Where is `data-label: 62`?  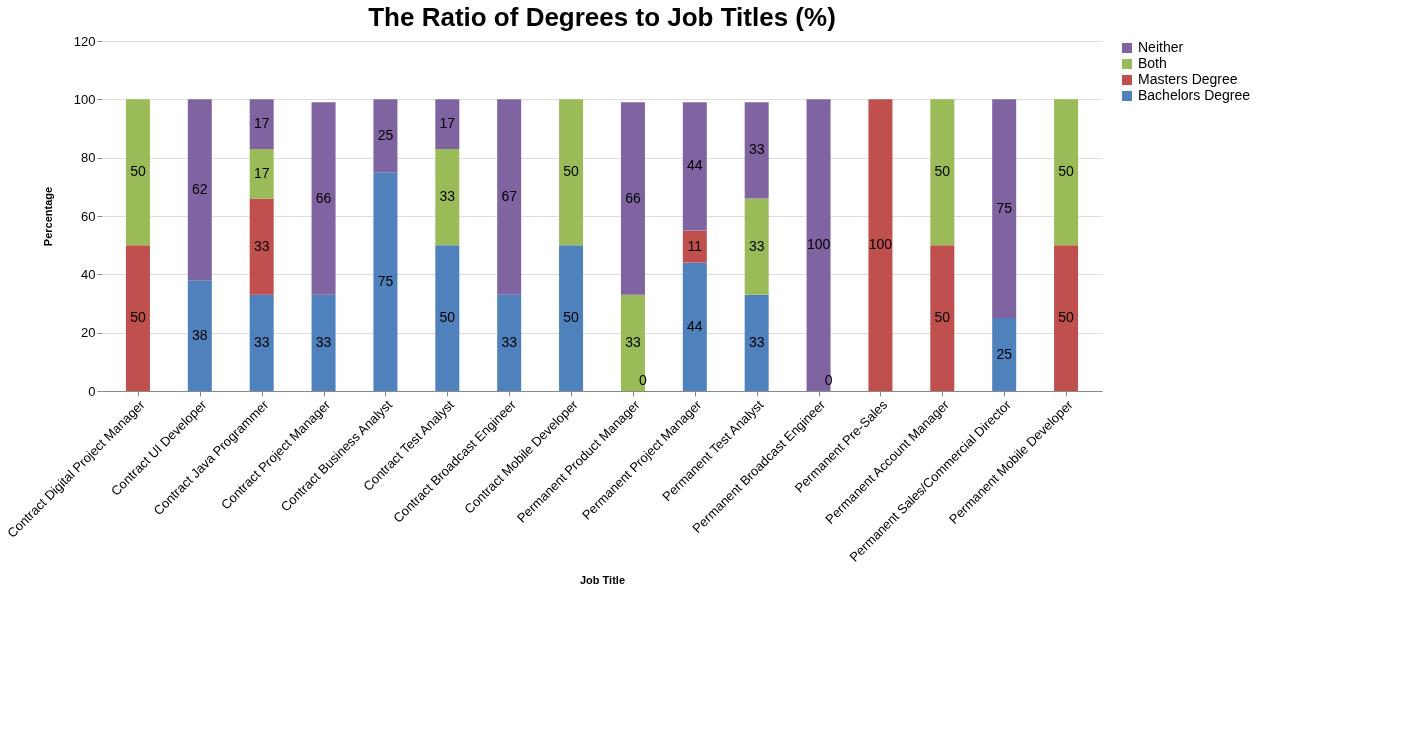
data-label: 62 is located at coordinates (200, 188).